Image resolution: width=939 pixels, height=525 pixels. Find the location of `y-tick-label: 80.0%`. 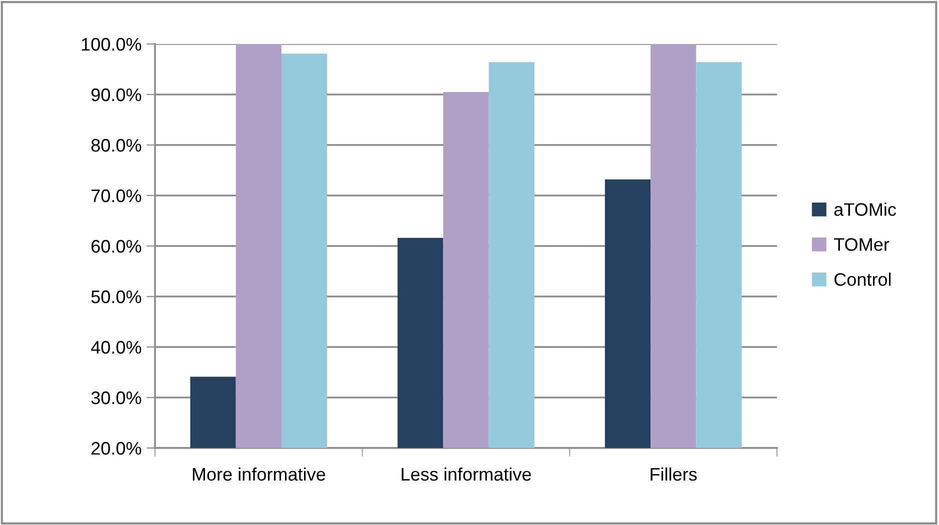

y-tick-label: 80.0% is located at coordinates (116, 145).